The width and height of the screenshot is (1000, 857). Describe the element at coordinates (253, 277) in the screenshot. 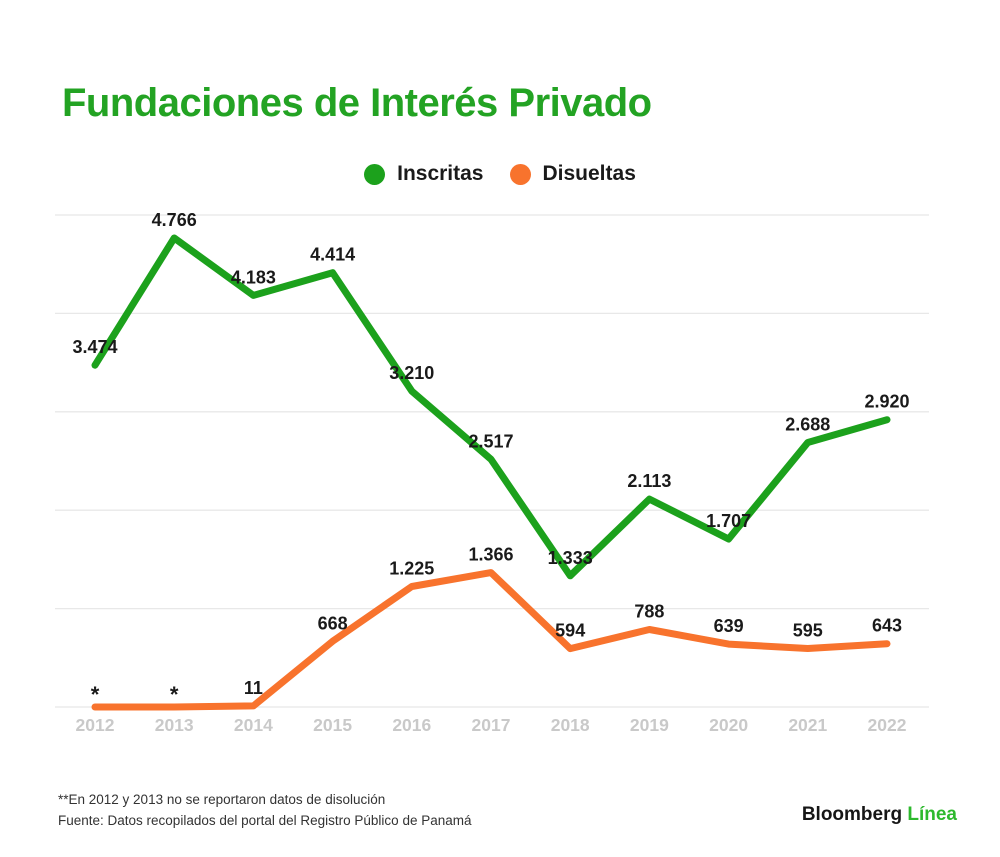

I see `data-label-inscritas-2014: 4.183` at that location.